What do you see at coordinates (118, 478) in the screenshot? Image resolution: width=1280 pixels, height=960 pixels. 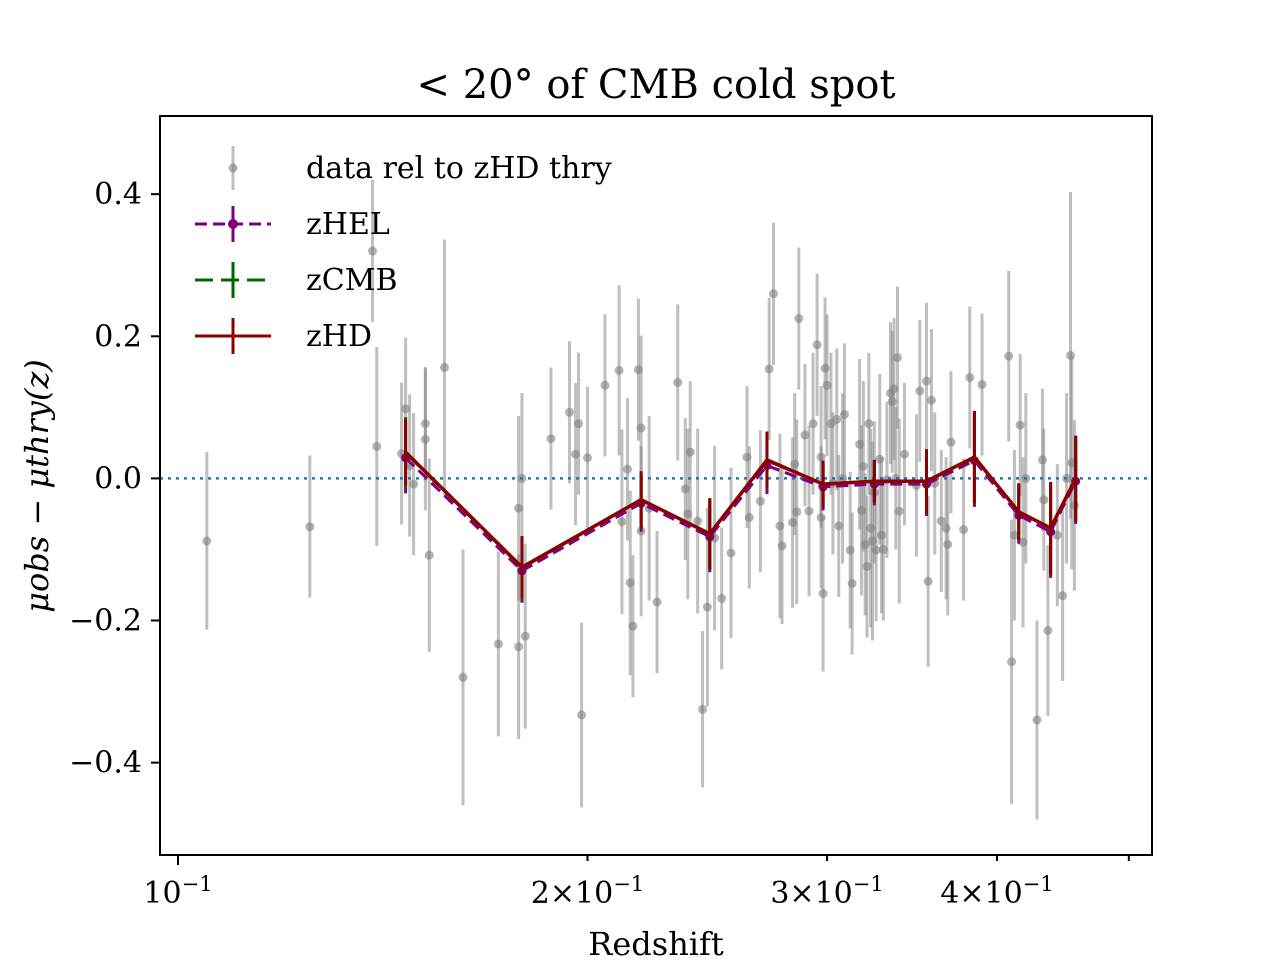 I see `y-tick-label-2: 0.0` at bounding box center [118, 478].